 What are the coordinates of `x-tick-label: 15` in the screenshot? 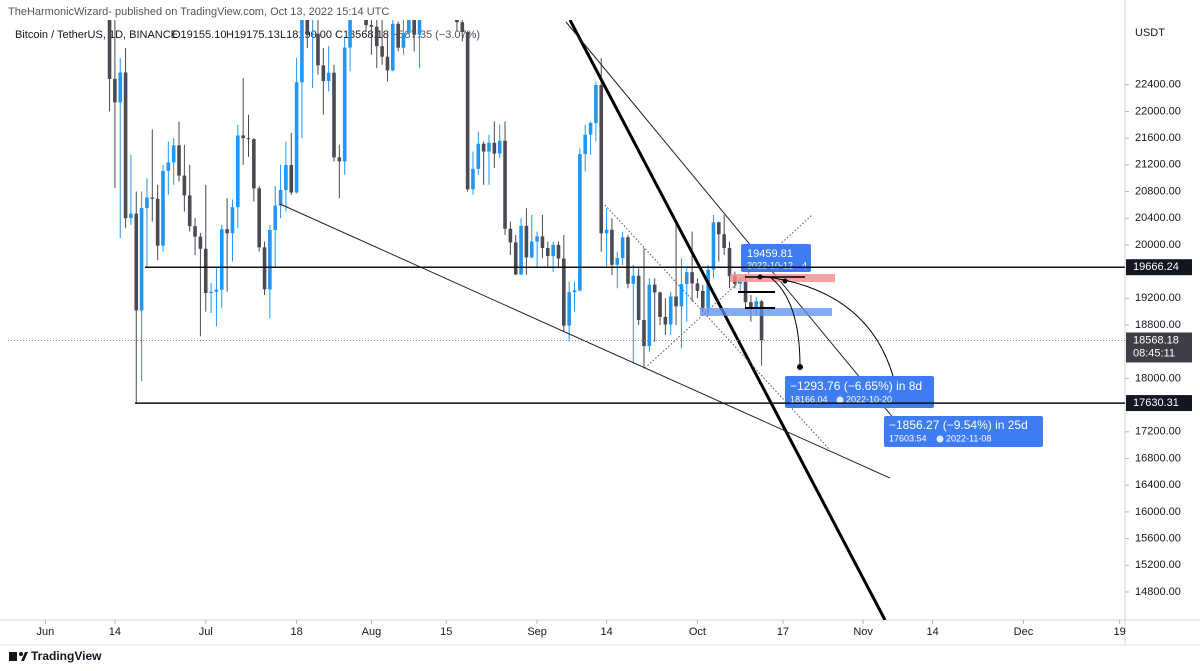 It's located at (446, 632).